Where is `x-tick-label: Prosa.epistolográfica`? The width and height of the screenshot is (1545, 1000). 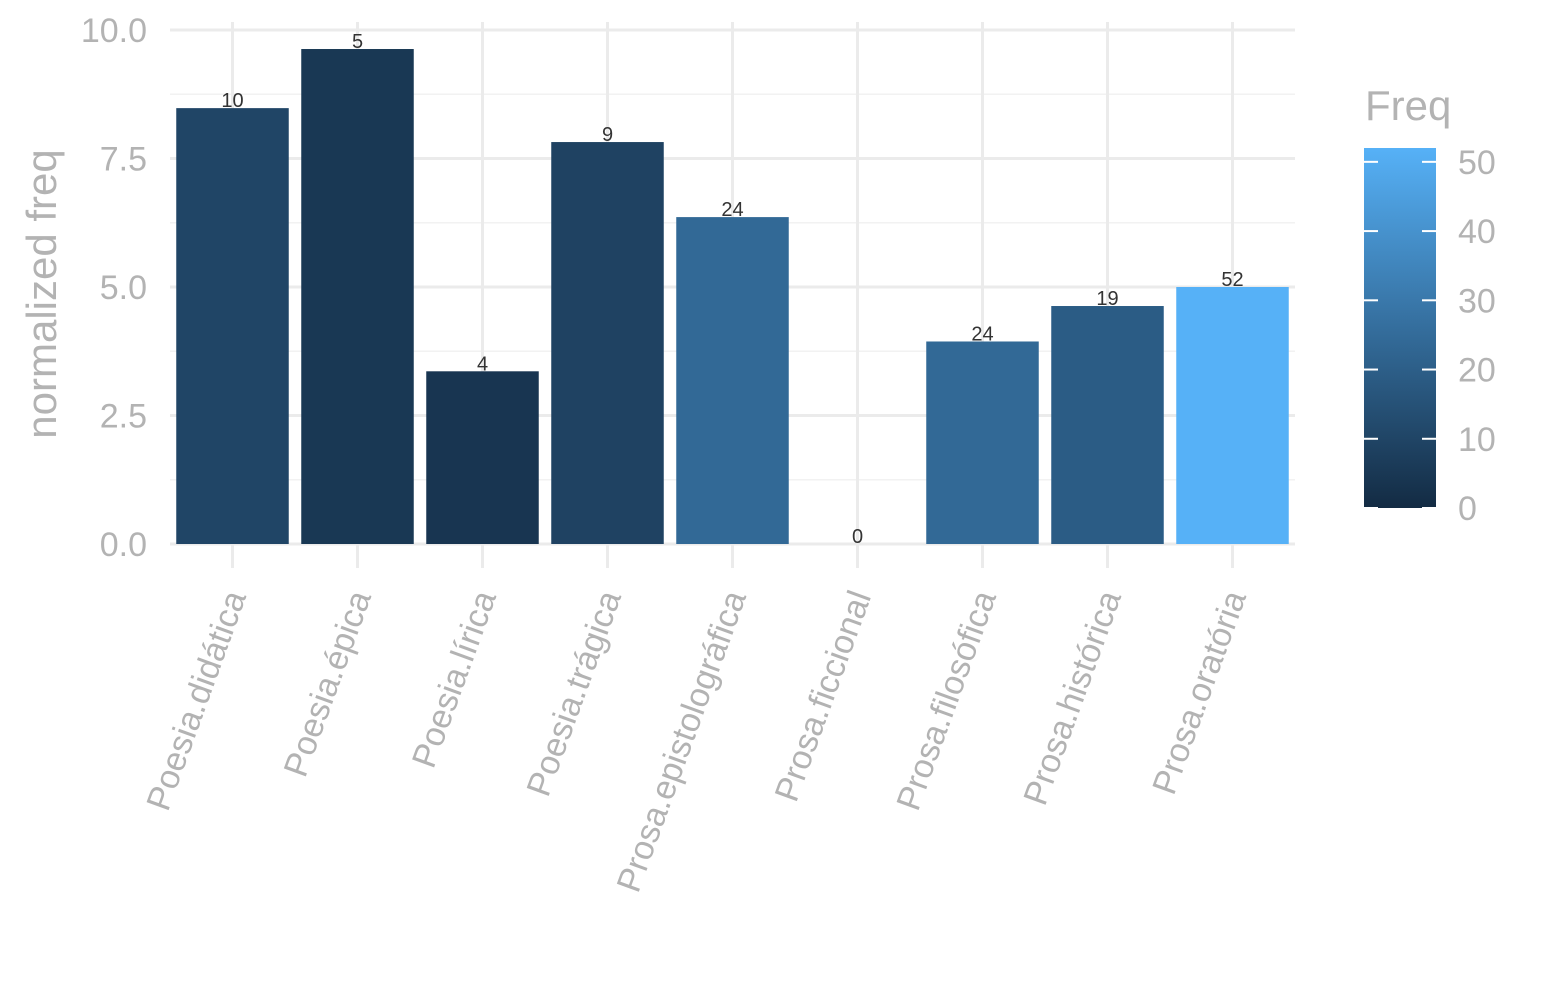 x-tick-label: Prosa.epistolográfica is located at coordinates (682, 741).